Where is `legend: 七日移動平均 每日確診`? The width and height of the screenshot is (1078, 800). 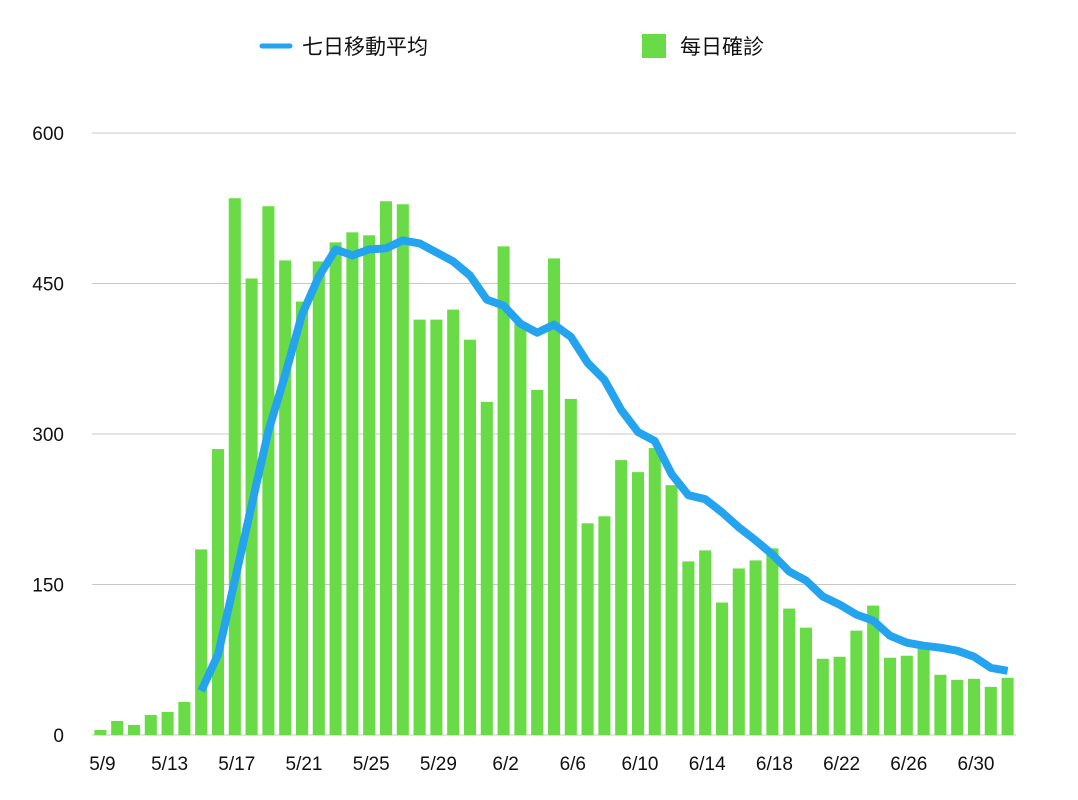
legend: 七日移動平均 每日確診 is located at coordinates (511, 46).